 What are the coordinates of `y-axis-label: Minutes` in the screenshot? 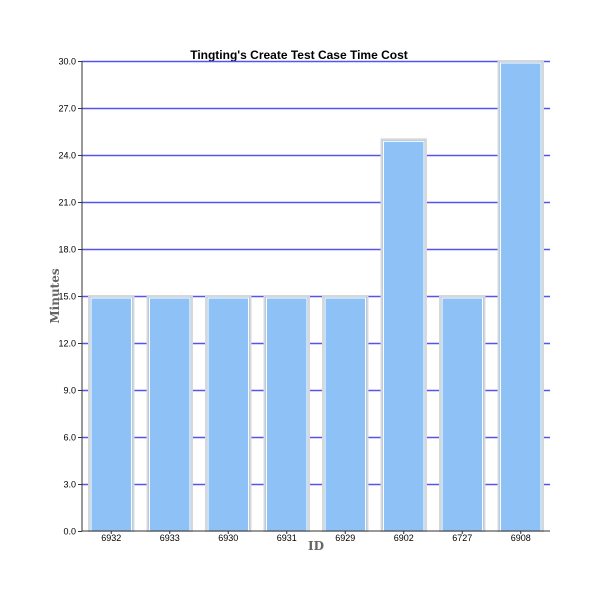 It's located at (55, 295).